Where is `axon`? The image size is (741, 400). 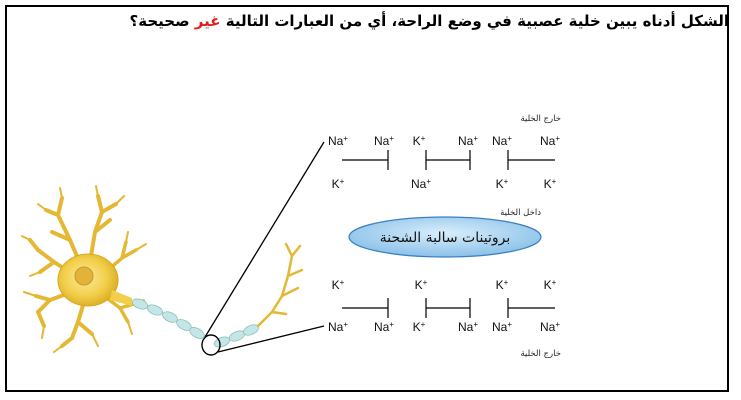 axon is located at coordinates (195, 323).